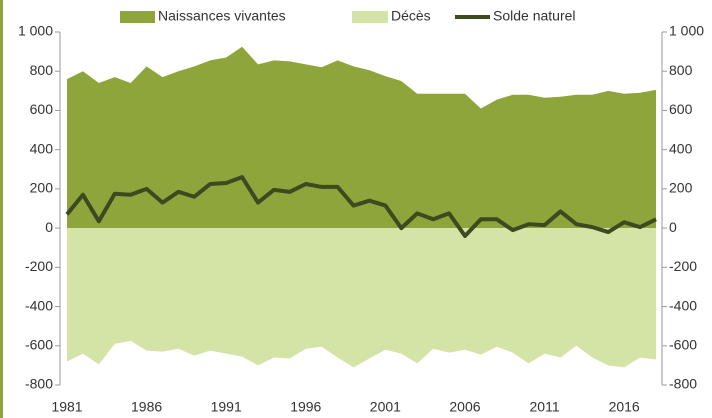  I want to click on x-tick-label: 2001, so click(385, 407).